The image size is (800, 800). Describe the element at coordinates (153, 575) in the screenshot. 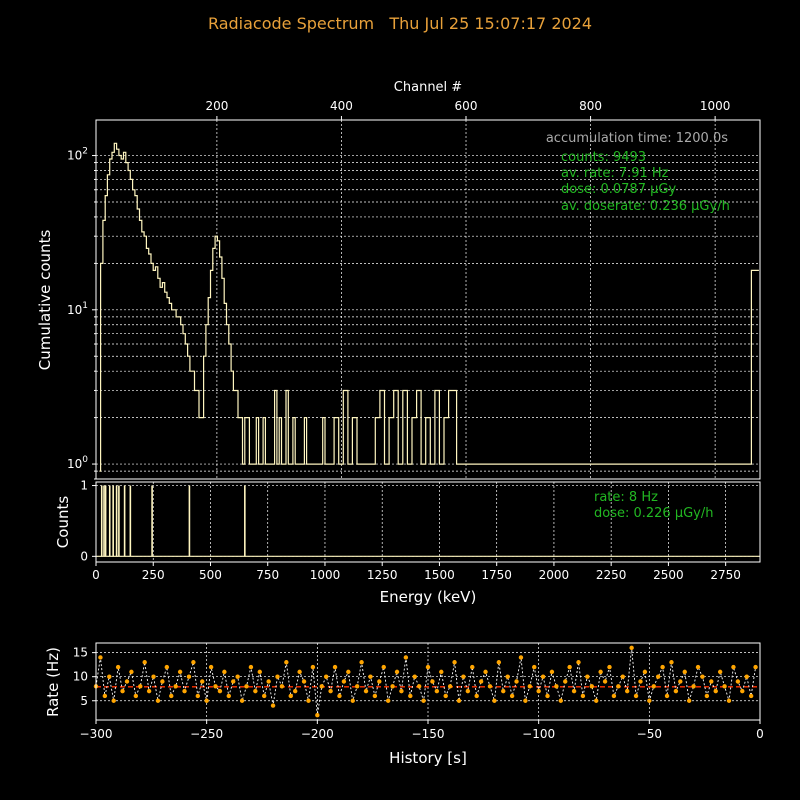

I see `energy-tick-label: 250` at that location.